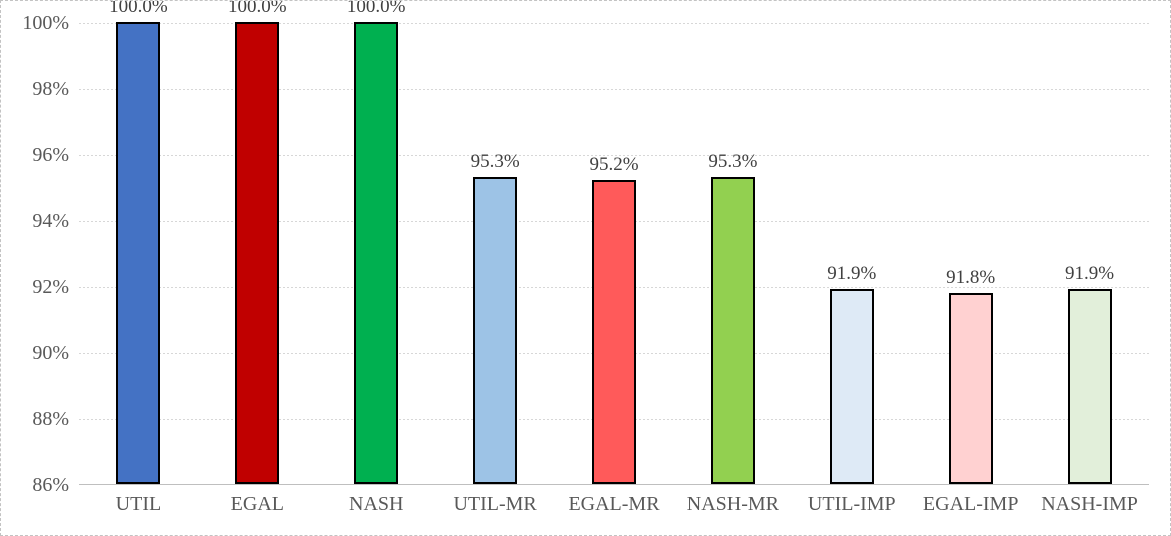 The image size is (1171, 536). I want to click on y-tick-label: 98%, so click(50, 89).